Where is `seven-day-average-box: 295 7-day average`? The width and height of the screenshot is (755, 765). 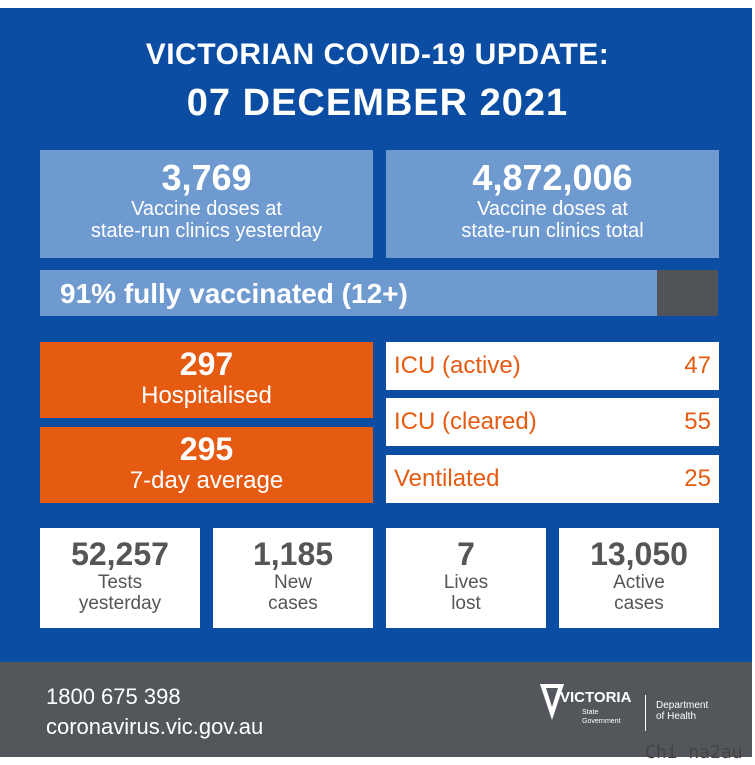 seven-day-average-box: 295 7-day average is located at coordinates (206, 465).